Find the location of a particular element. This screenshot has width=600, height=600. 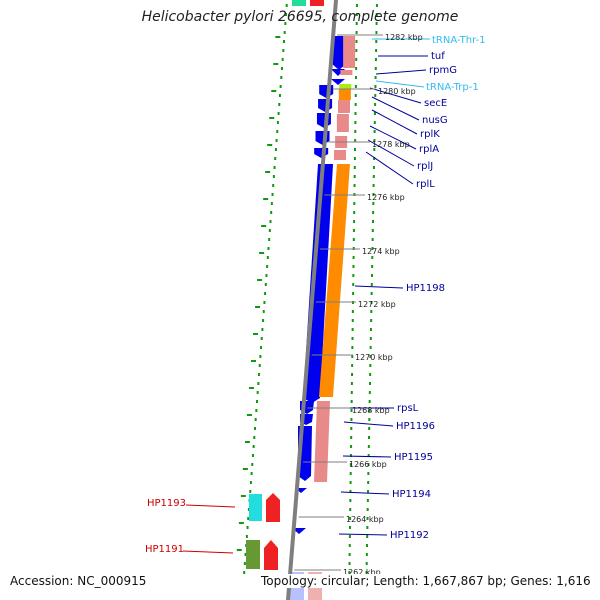

gene-label-rpll: rplL is located at coordinates (425, 184).